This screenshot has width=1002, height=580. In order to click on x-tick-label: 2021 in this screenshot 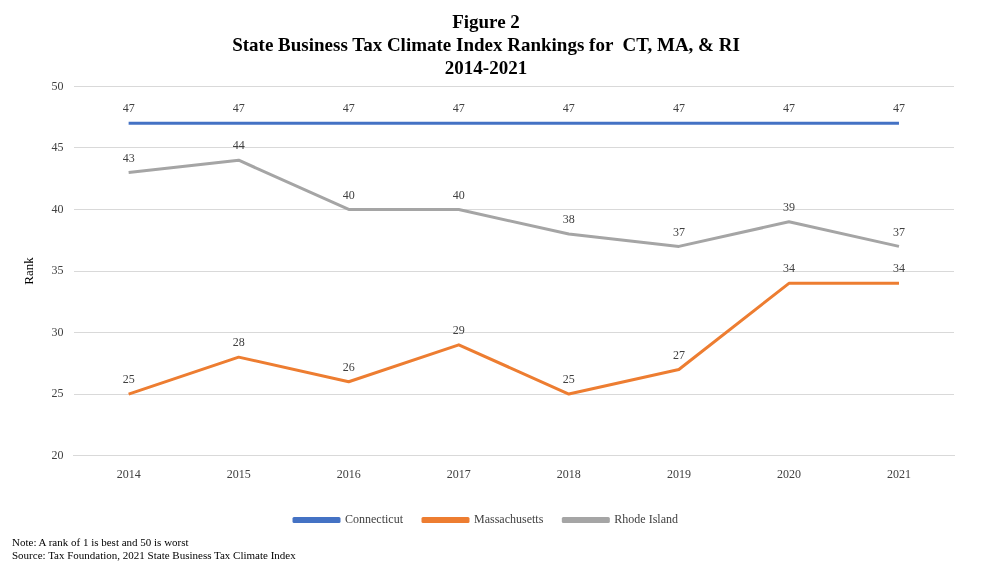, I will do `click(898, 473)`.